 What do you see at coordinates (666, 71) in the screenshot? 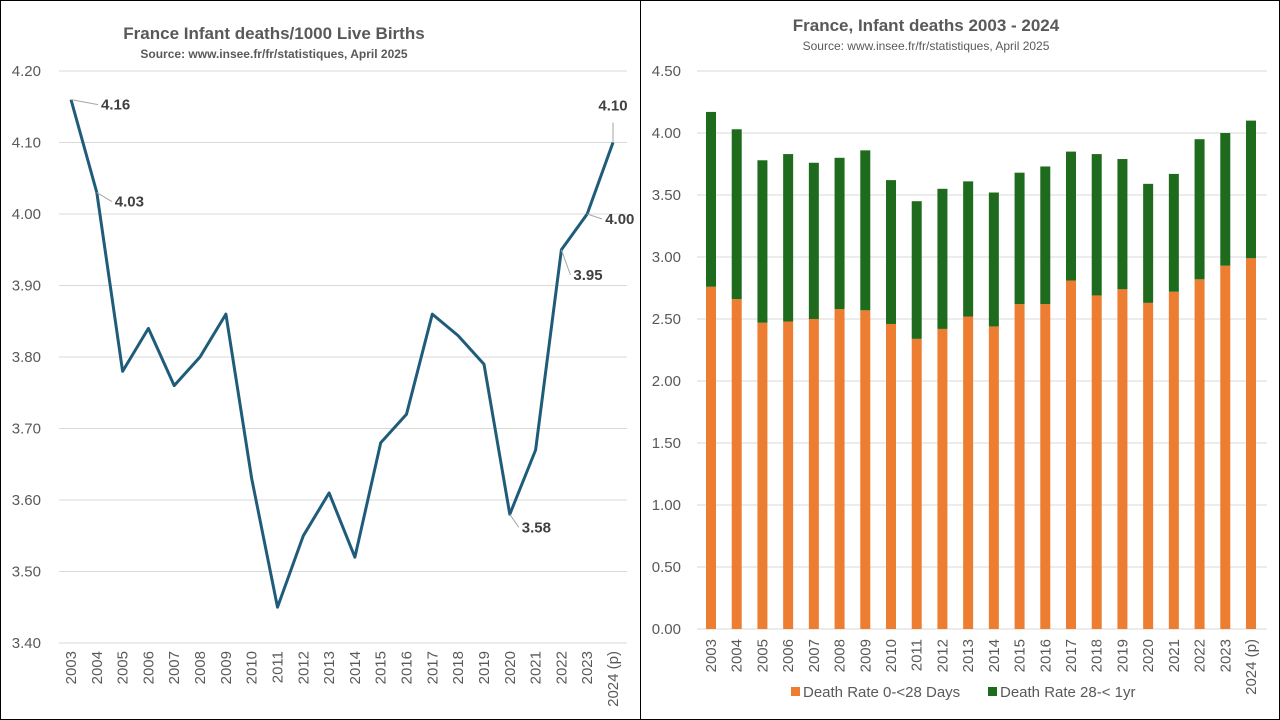
I see `y-tick-label: 4.50` at bounding box center [666, 71].